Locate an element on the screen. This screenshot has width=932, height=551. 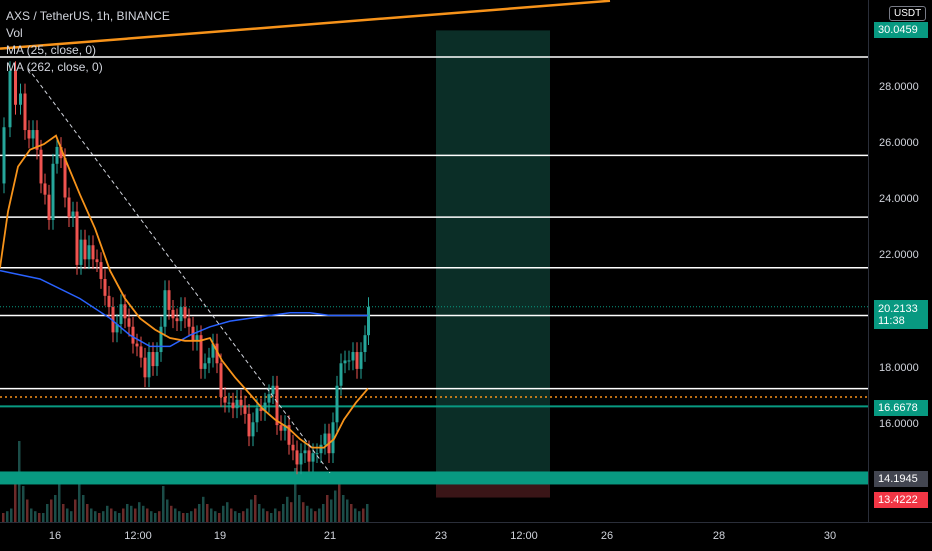
support-band is located at coordinates (434, 478).